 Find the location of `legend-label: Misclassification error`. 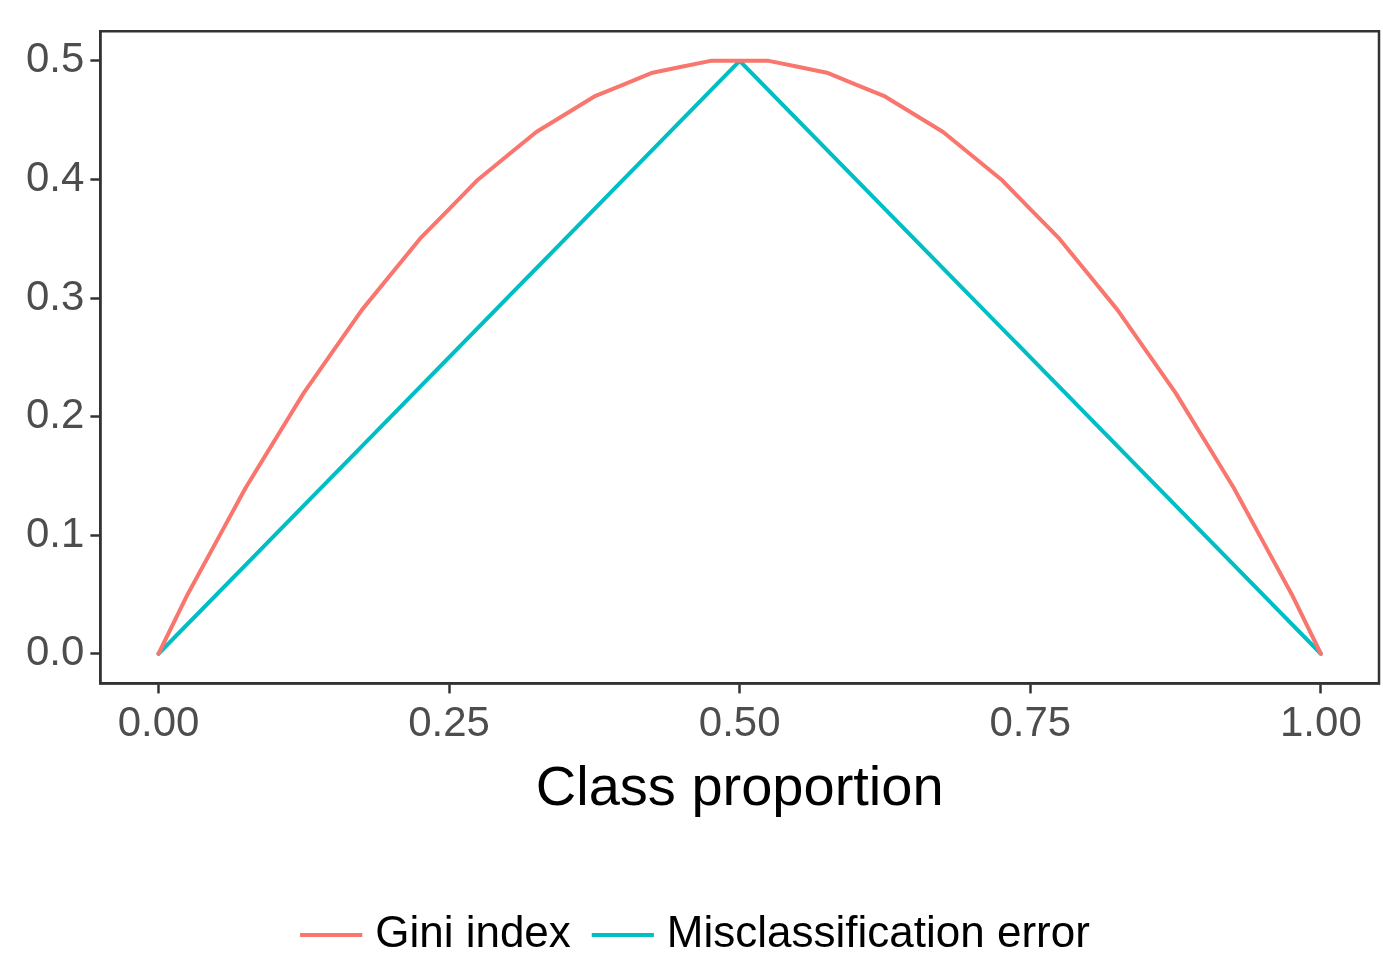

legend-label: Misclassification error is located at coordinates (878, 932).